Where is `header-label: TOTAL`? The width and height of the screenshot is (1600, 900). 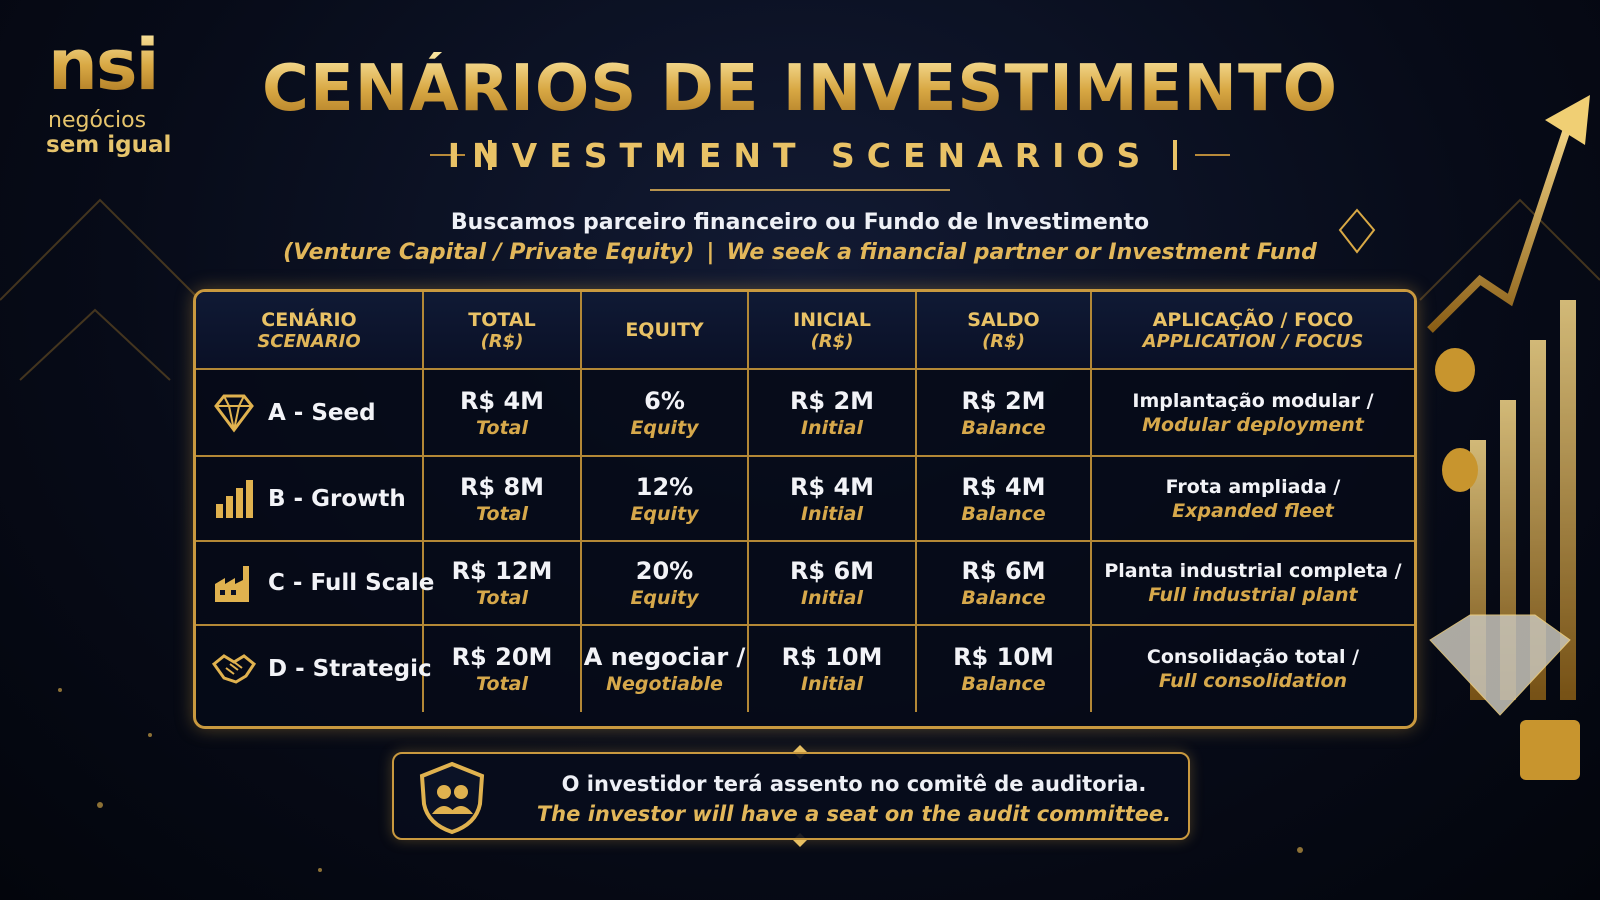
header-label: TOTAL is located at coordinates (502, 319).